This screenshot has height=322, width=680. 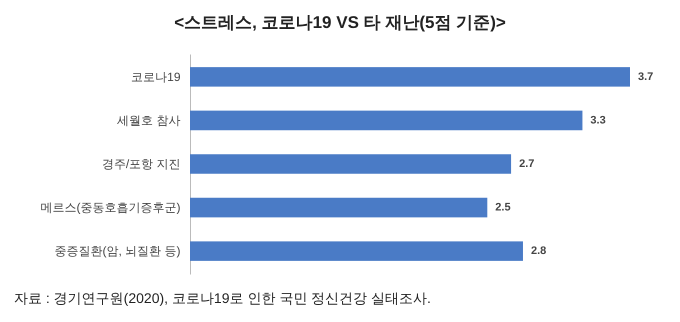 What do you see at coordinates (156, 77) in the screenshot?
I see `y-tick-label: 코로나19` at bounding box center [156, 77].